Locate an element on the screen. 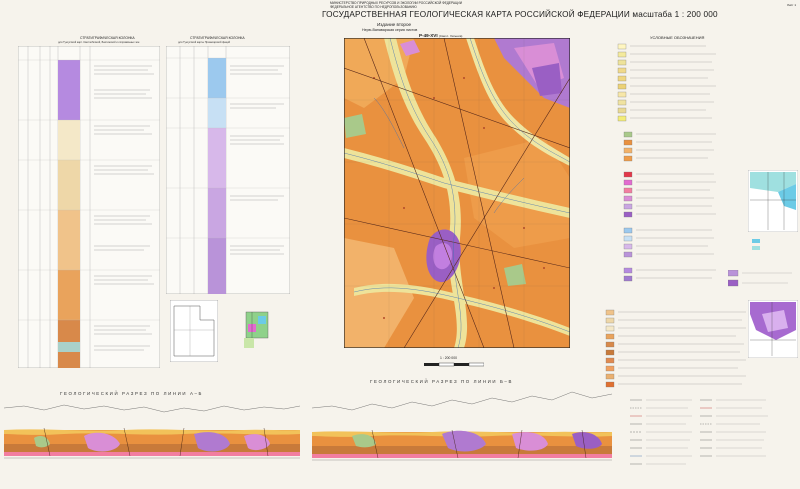 Image resolution: width=800 pixels, height=489 pixels. inset-map-tectonic is located at coordinates (773, 201).